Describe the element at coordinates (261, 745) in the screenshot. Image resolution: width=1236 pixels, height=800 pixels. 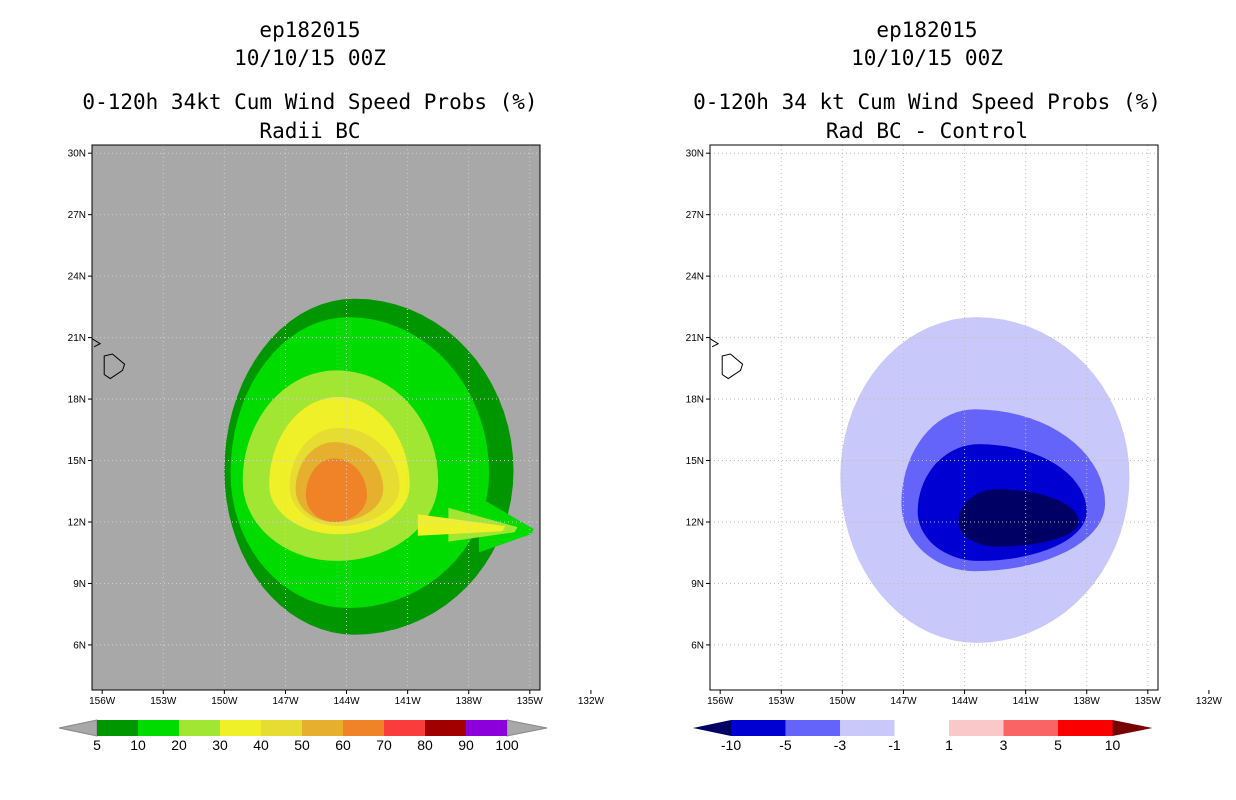
I see `left-colorbar-label: 40` at that location.